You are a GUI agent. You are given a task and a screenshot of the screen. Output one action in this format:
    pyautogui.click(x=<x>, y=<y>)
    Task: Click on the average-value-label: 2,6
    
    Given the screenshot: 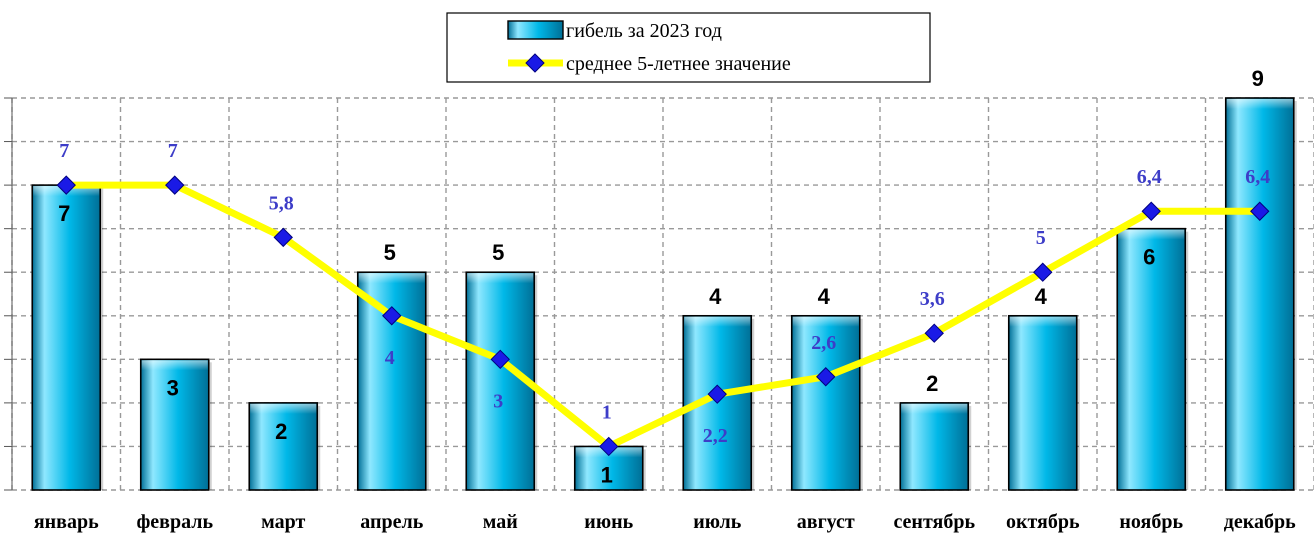 What is the action you would take?
    pyautogui.click(x=823, y=343)
    